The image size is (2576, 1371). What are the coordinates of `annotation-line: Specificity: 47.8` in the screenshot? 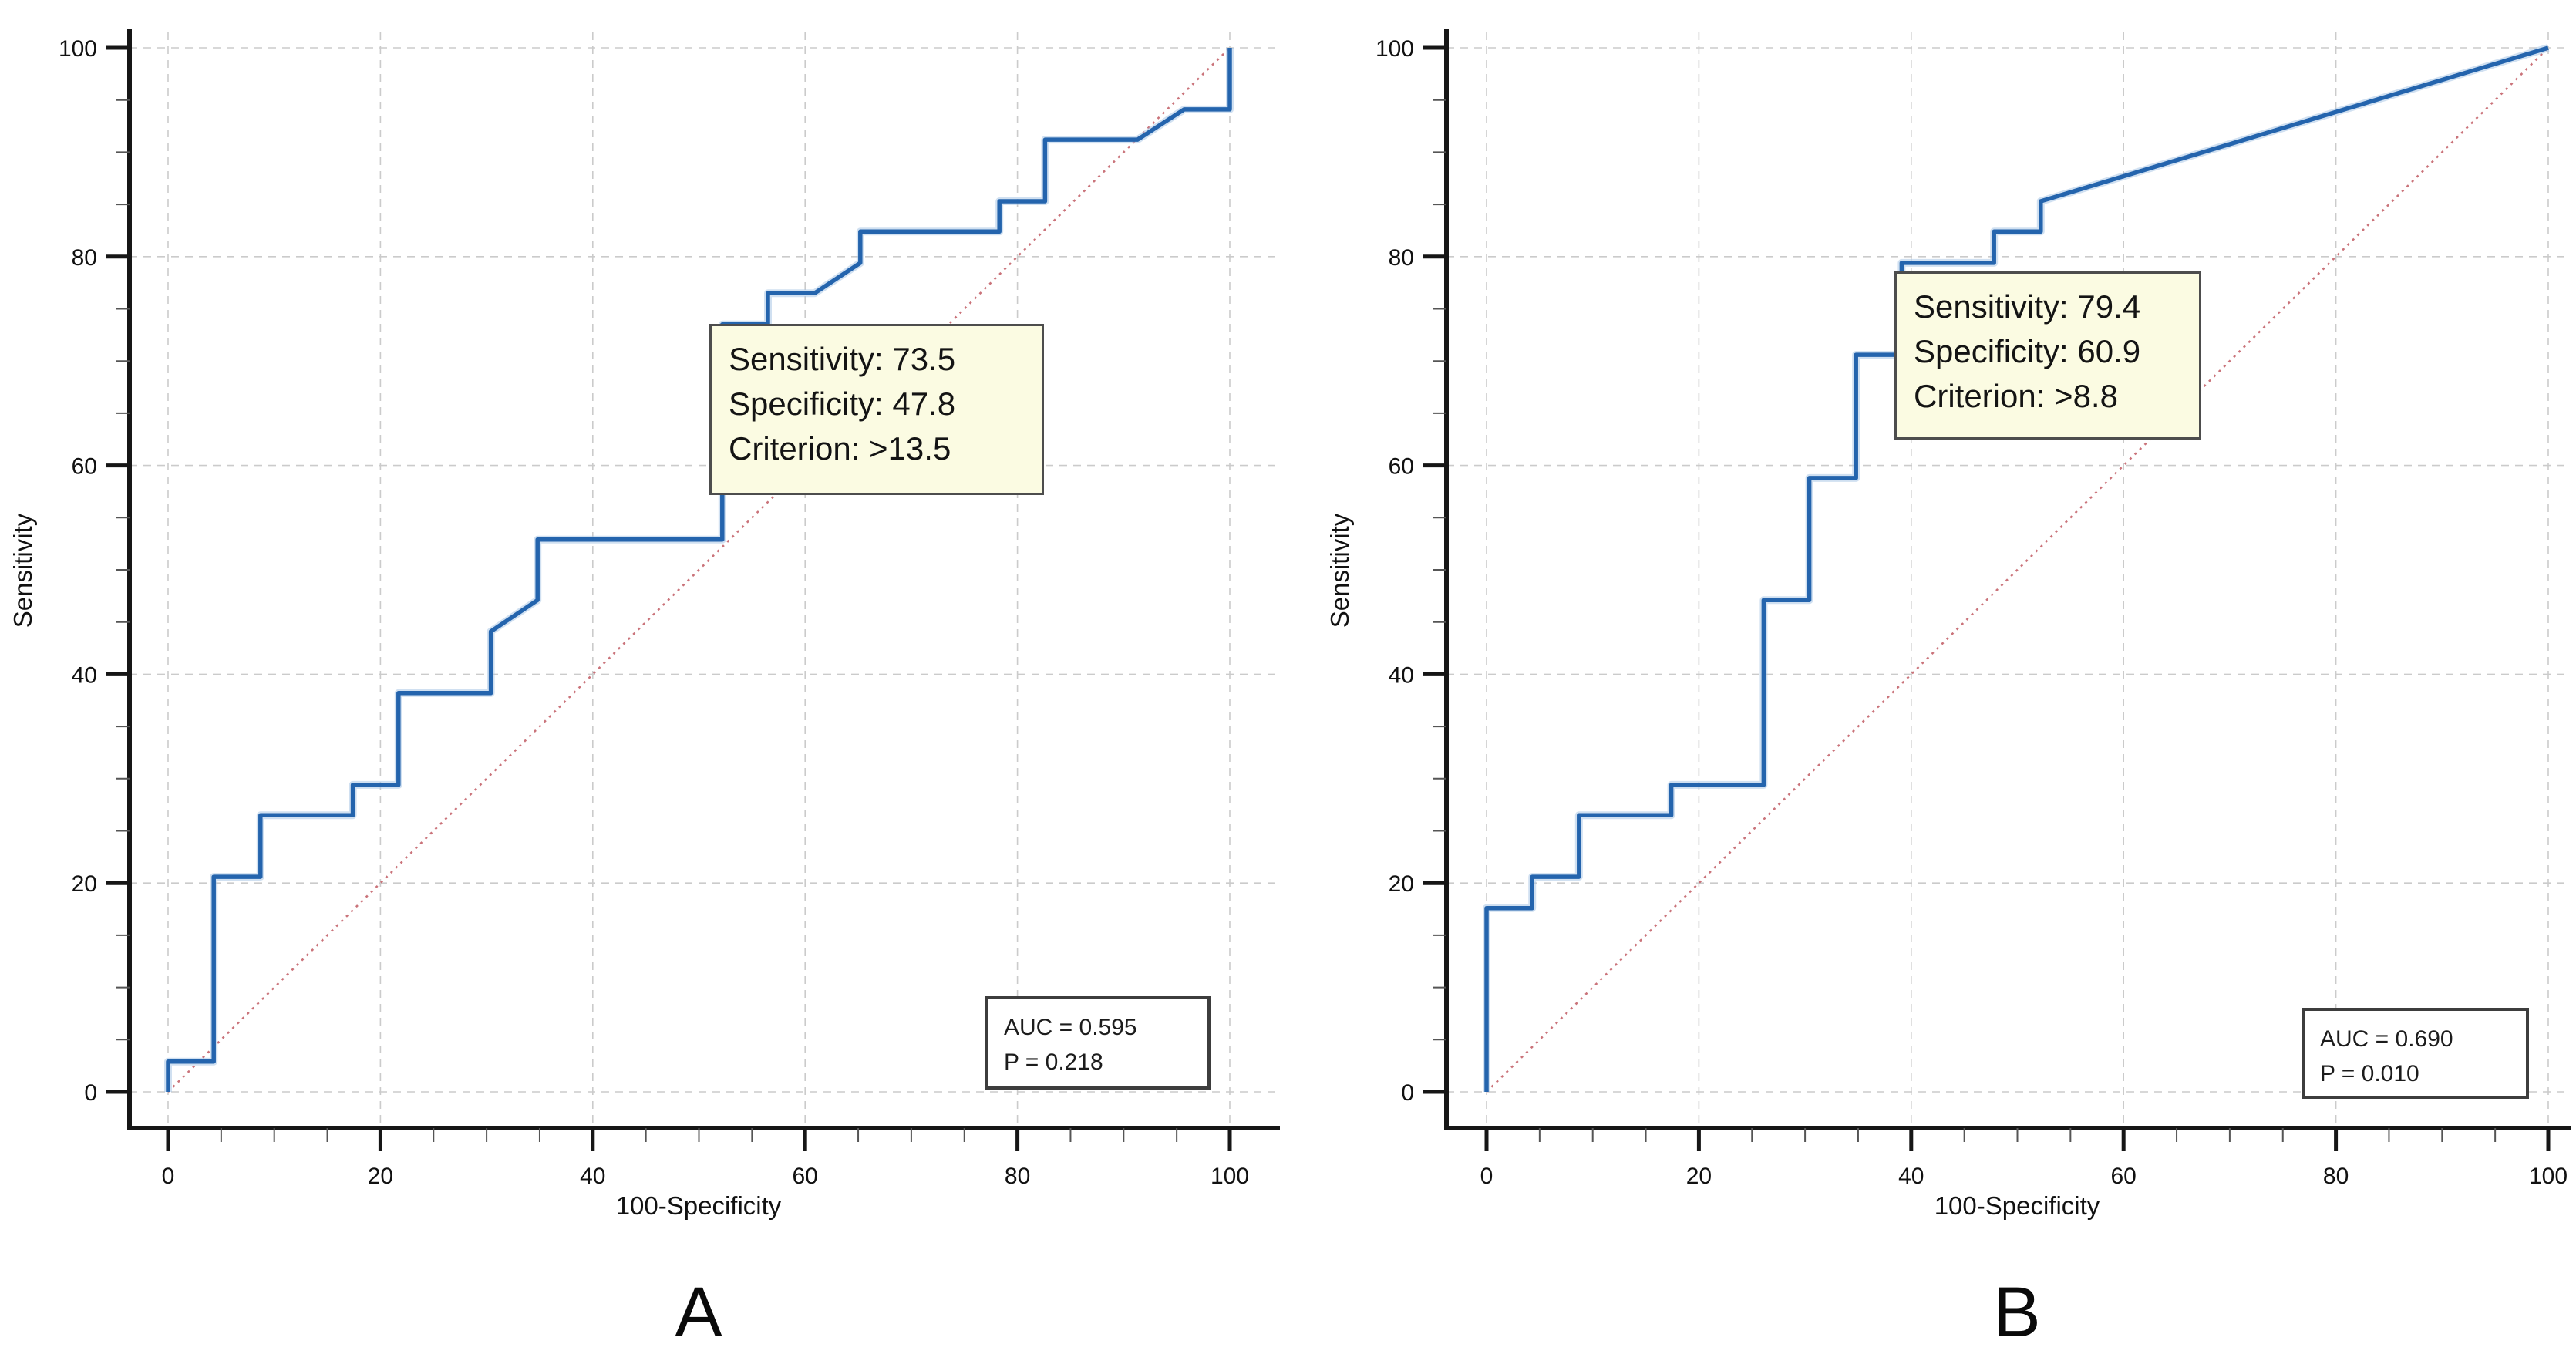 It's located at (843, 403).